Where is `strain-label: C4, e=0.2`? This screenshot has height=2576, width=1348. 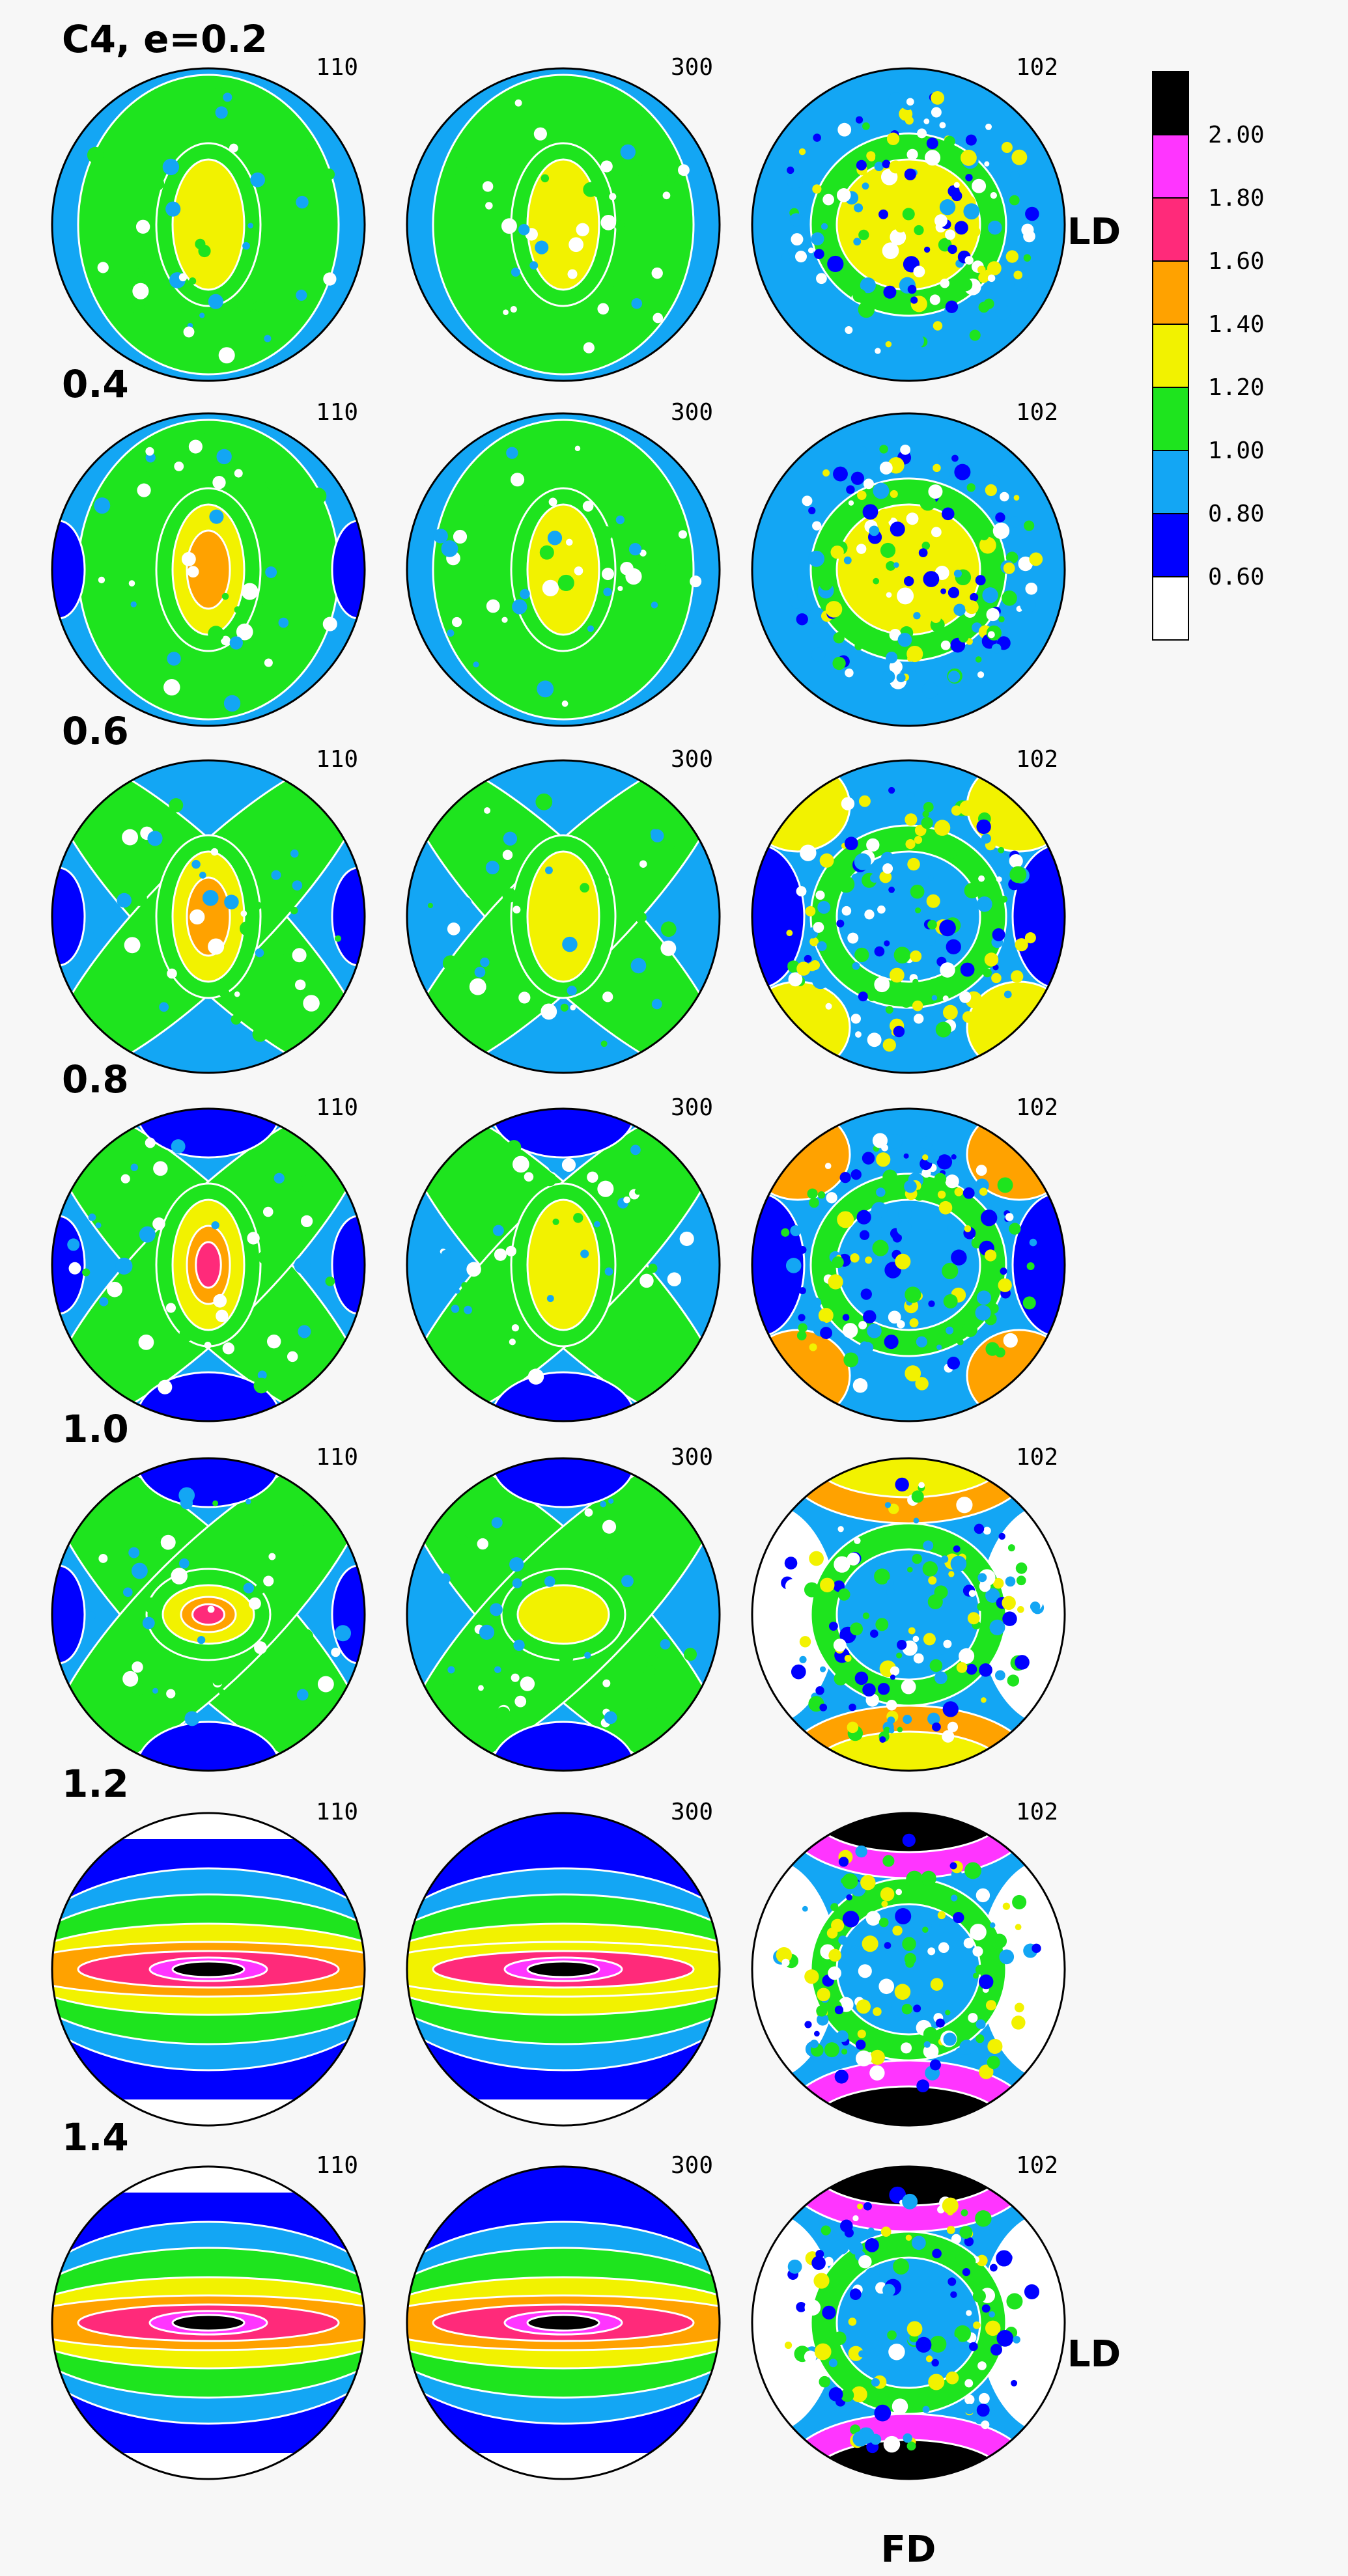 strain-label: C4, e=0.2 is located at coordinates (165, 39).